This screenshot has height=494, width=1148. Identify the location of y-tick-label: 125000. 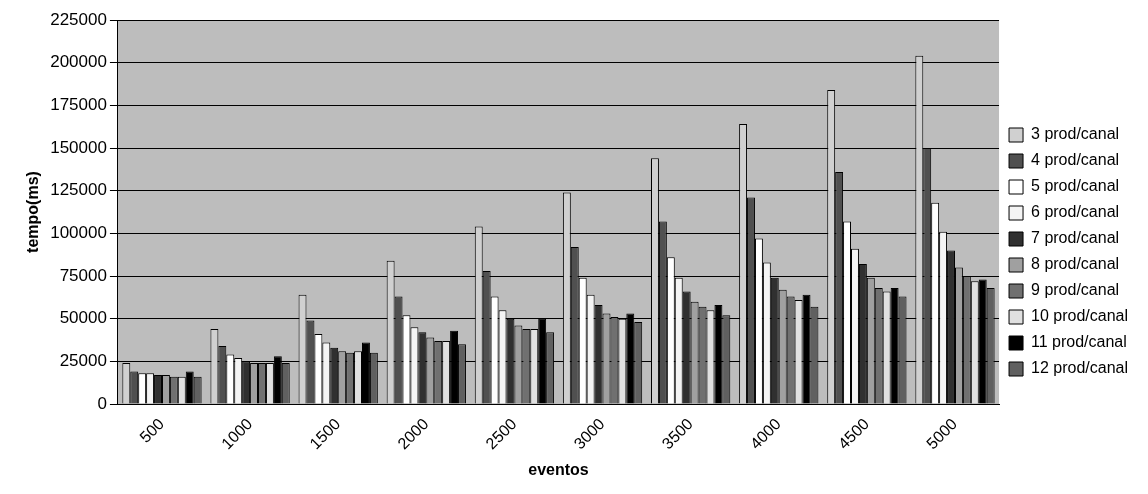
(78, 190).